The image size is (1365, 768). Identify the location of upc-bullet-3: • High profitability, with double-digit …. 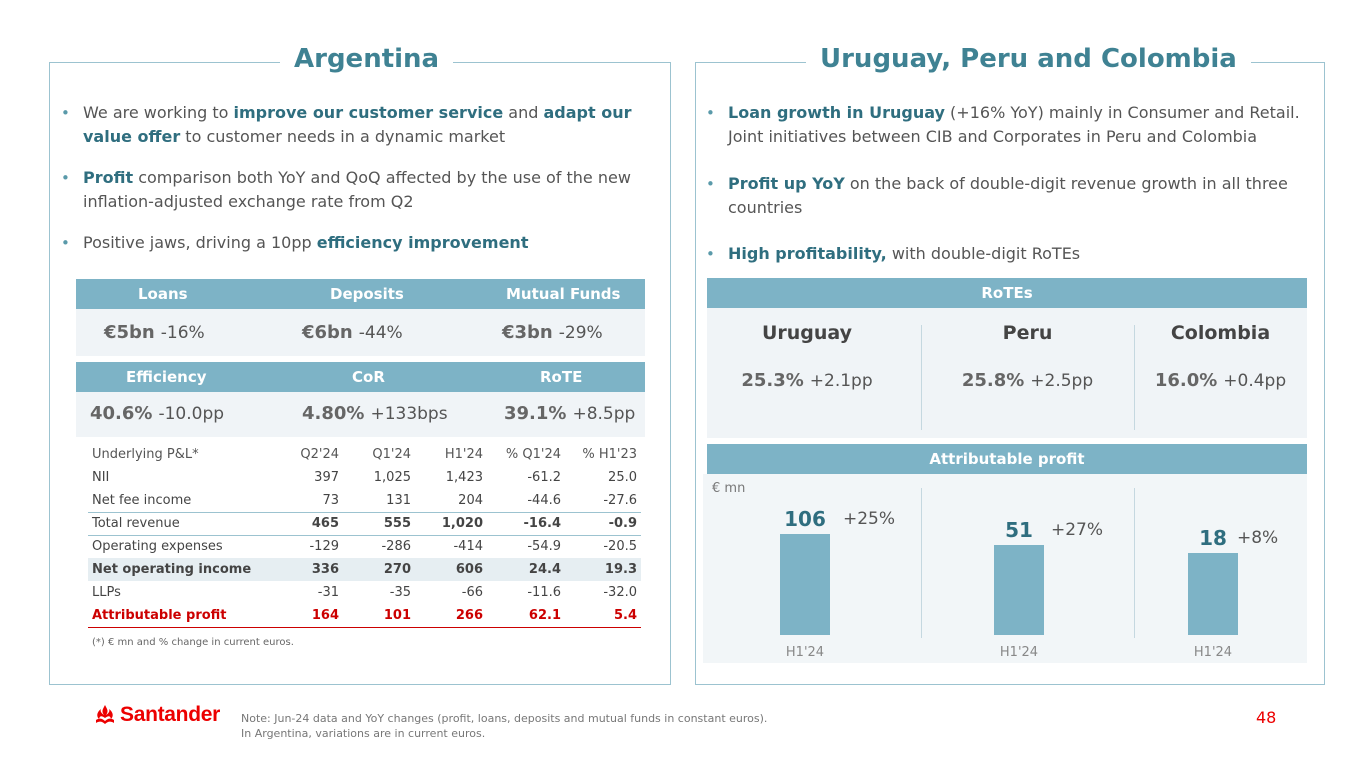
(893, 253).